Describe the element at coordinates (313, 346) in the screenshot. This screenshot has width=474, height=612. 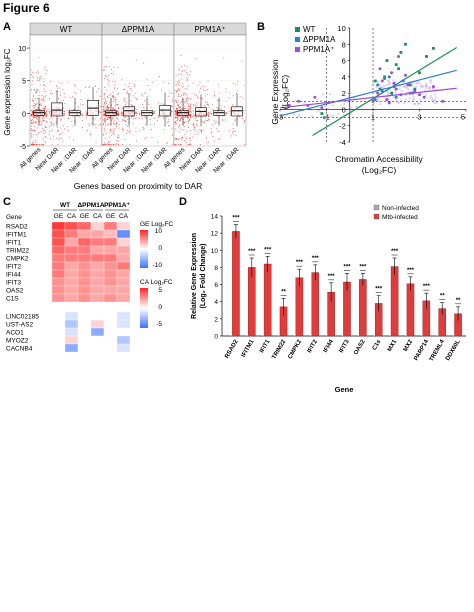
I see `category-label: IFIT2` at that location.